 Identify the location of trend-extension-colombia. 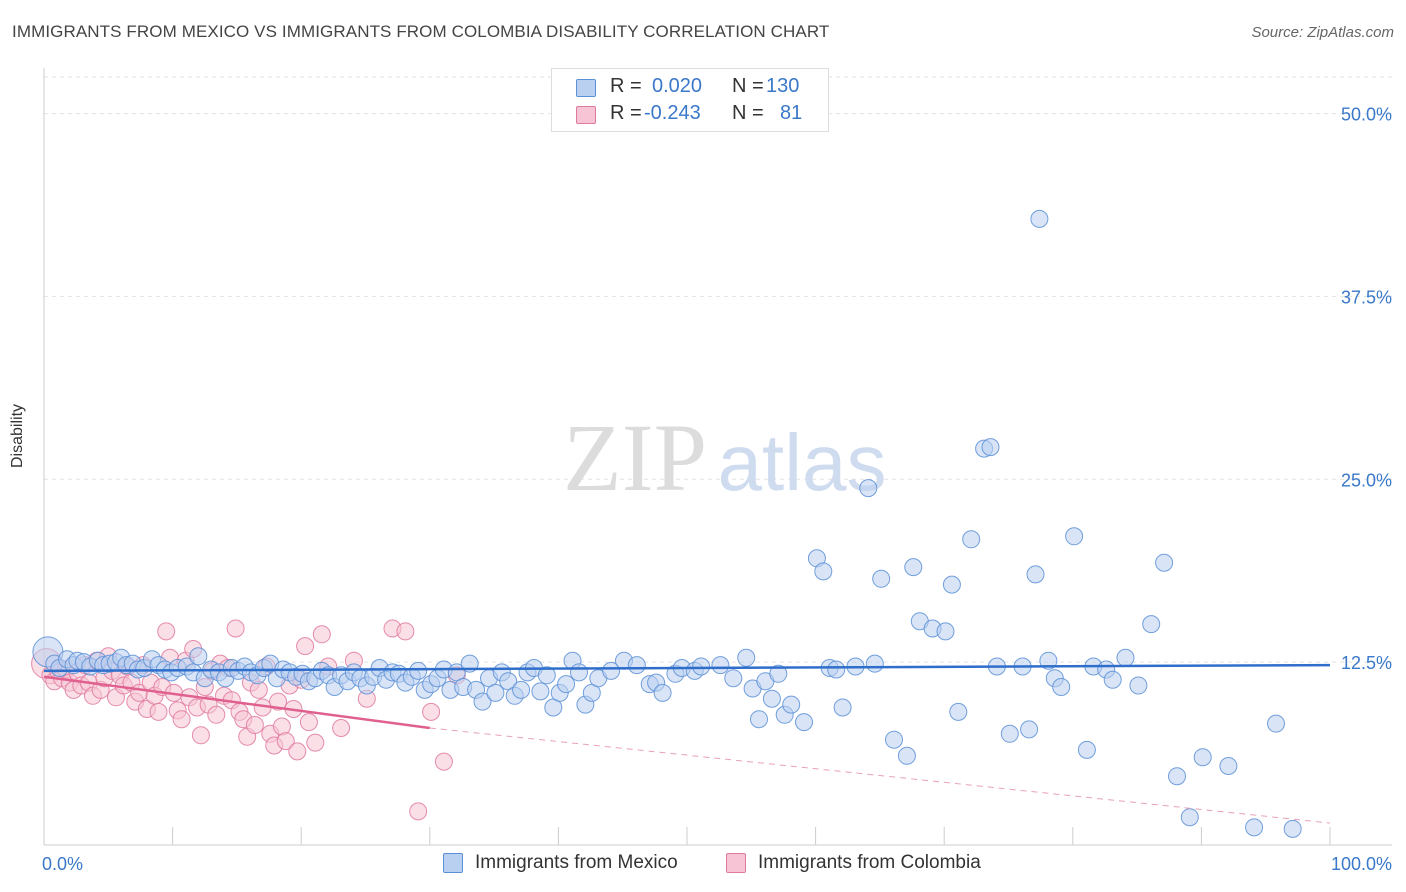
(880, 775).